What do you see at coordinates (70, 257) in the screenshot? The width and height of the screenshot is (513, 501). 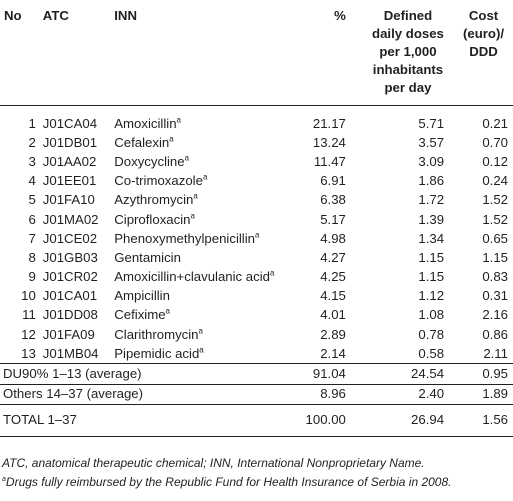 I see `cell-atc: J01GB03` at bounding box center [70, 257].